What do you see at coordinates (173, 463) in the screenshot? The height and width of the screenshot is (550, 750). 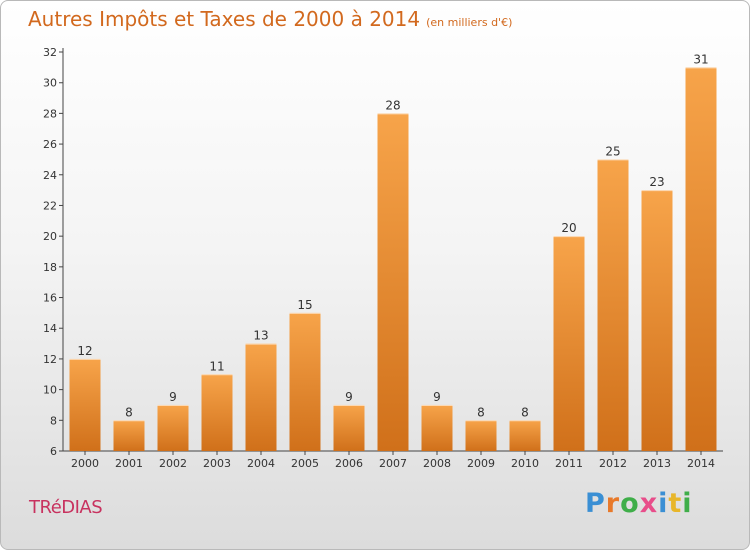 I see `x-tick-label: 2002` at bounding box center [173, 463].